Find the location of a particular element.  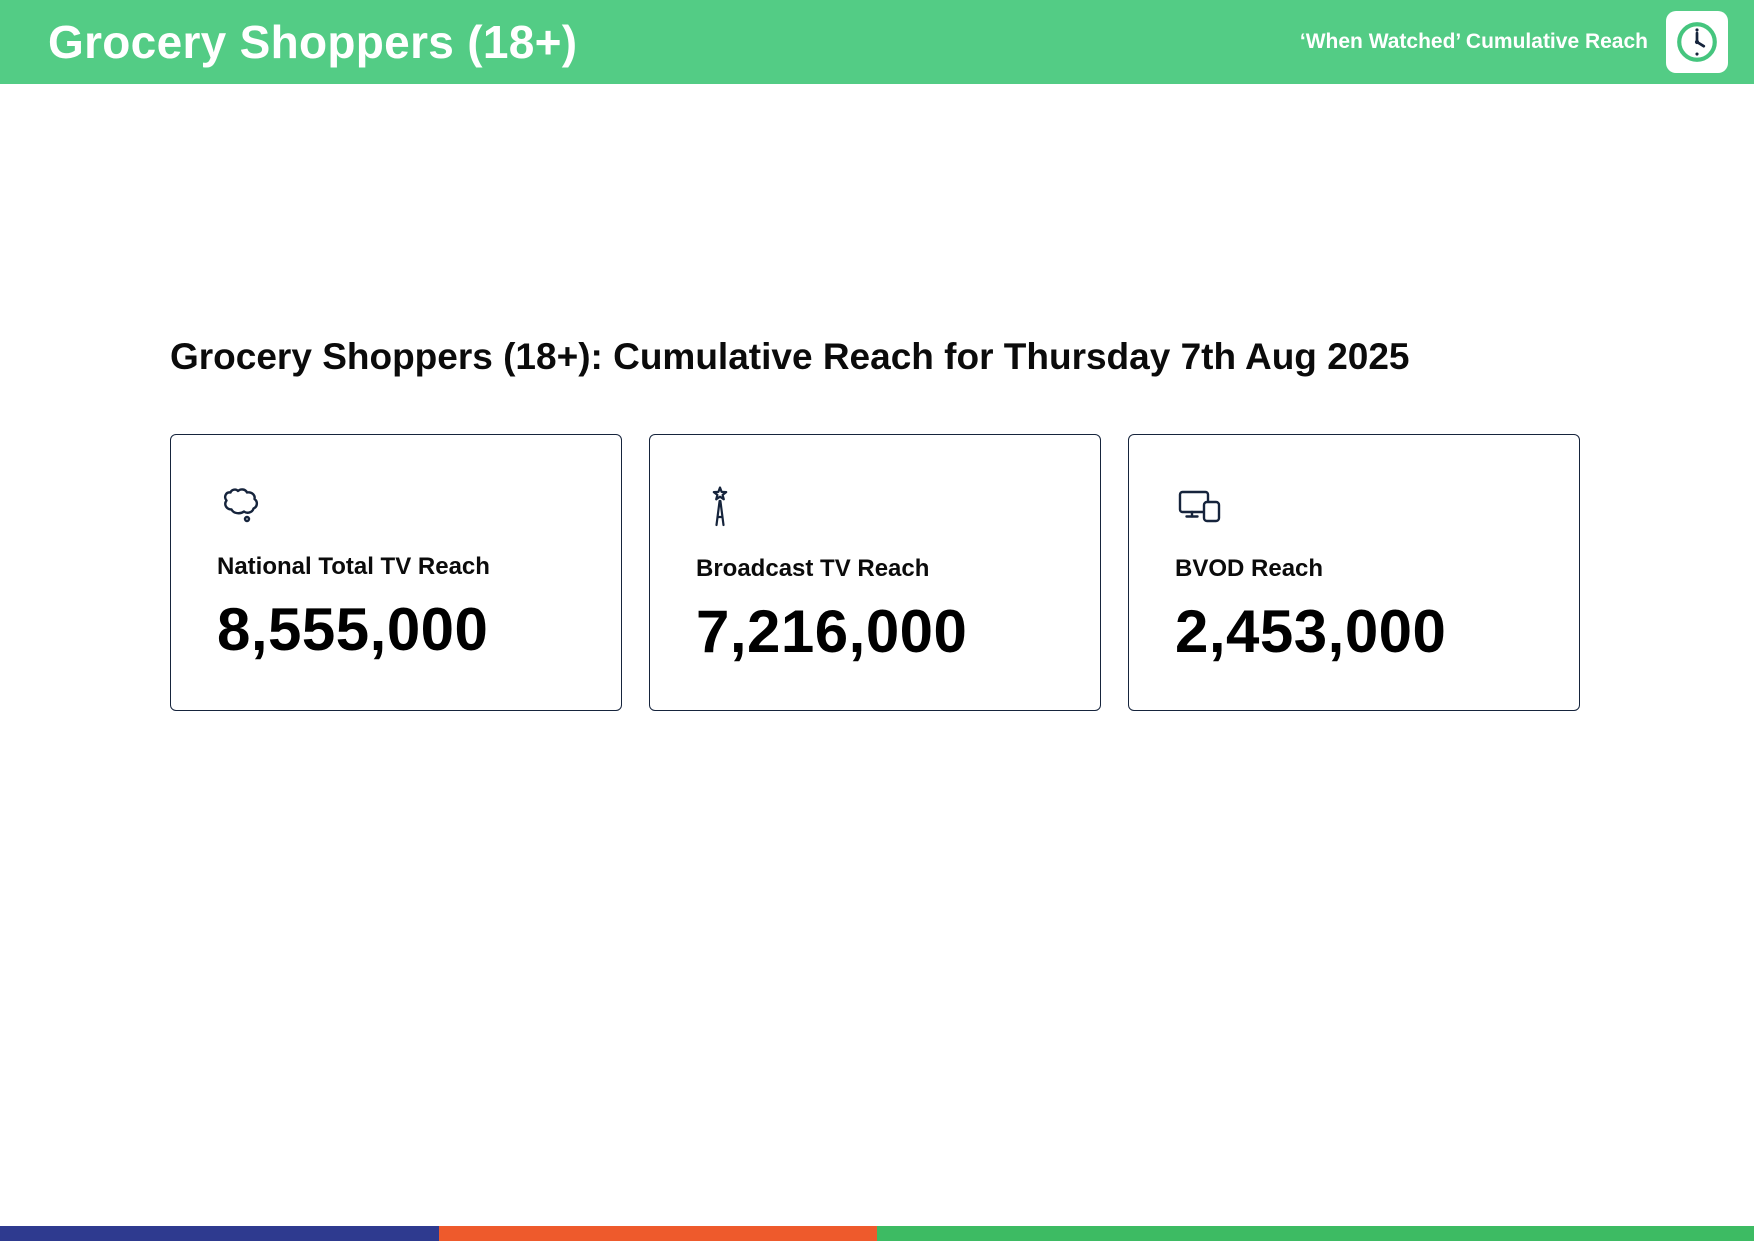

metric-label: BVOD Reach is located at coordinates (1249, 568).